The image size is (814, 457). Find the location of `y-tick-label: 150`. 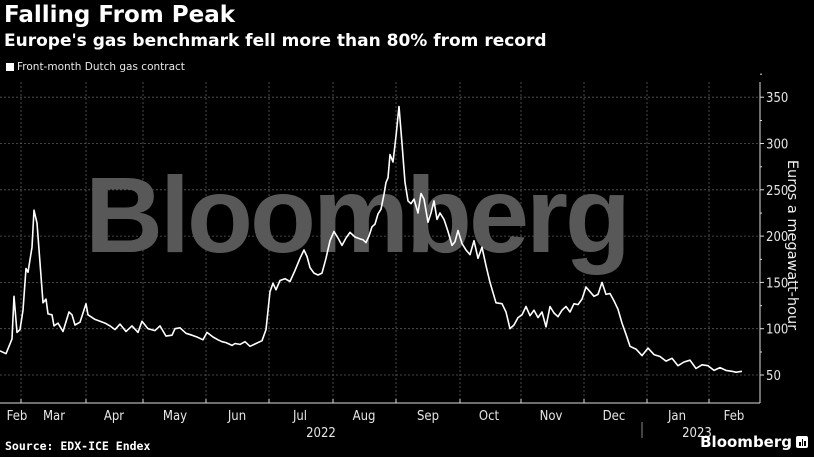

y-tick-label: 150 is located at coordinates (777, 283).